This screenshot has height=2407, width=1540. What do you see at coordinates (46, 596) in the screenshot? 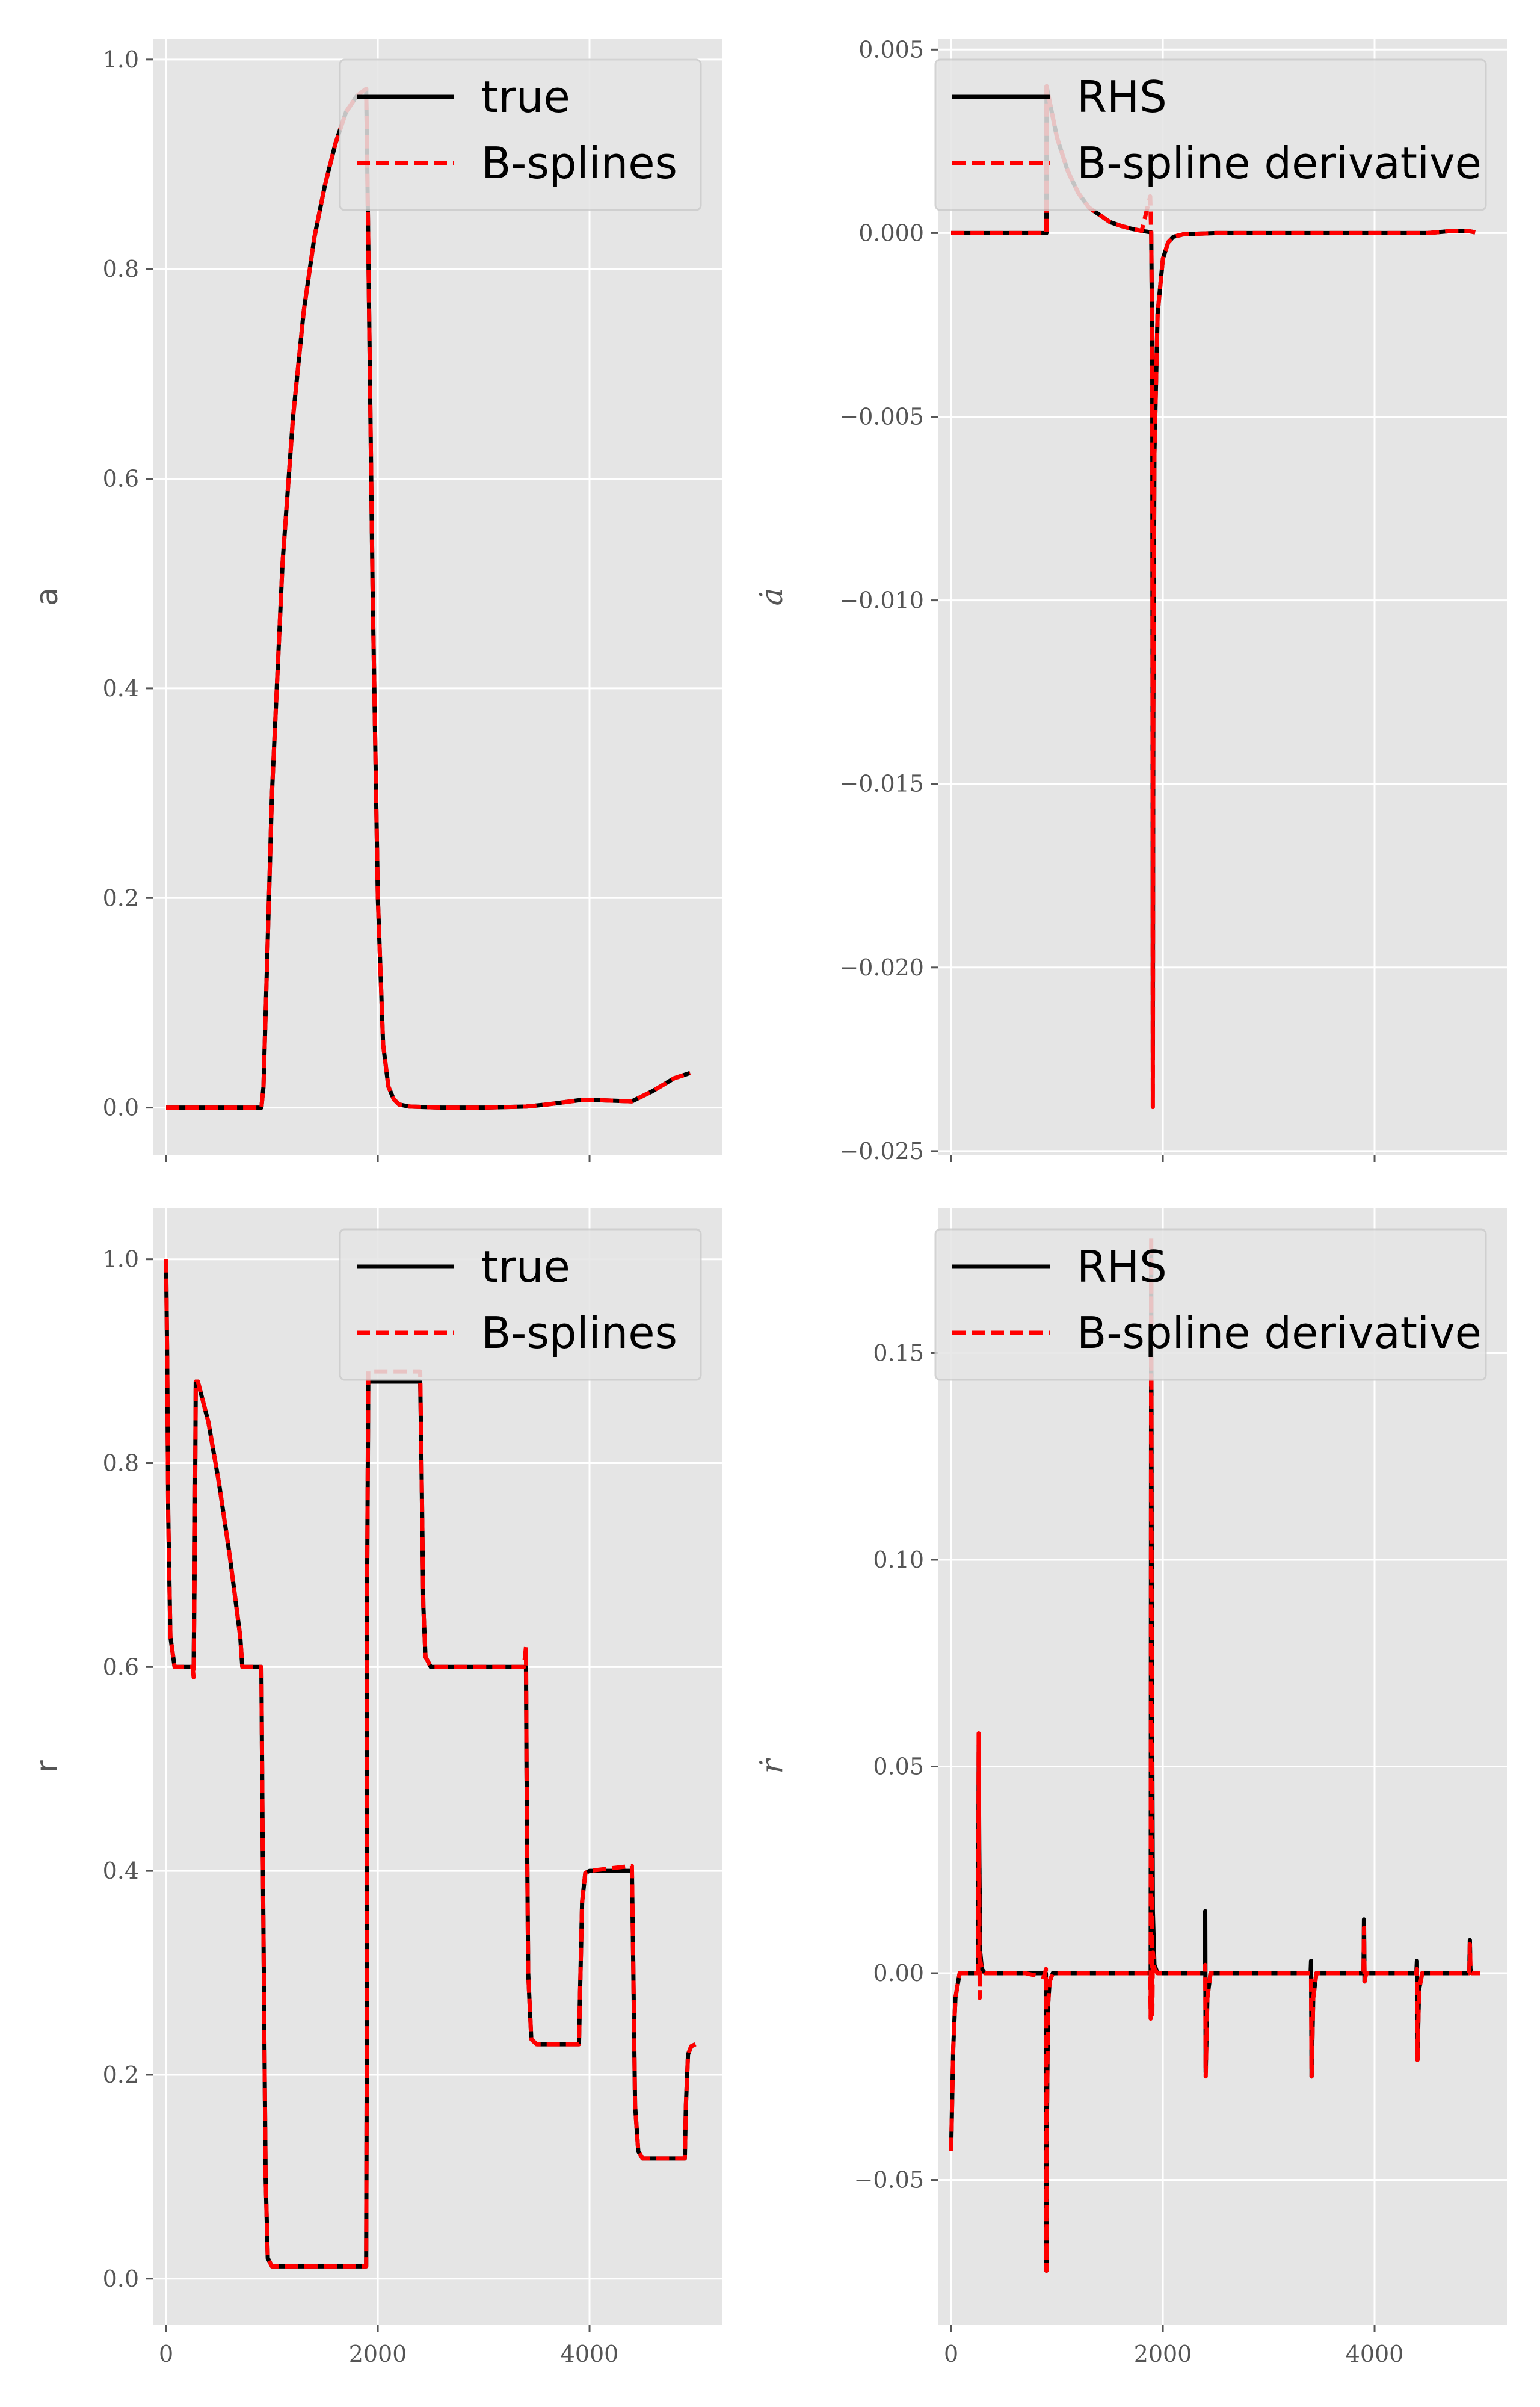
I see `y-axis-label: a` at bounding box center [46, 596].